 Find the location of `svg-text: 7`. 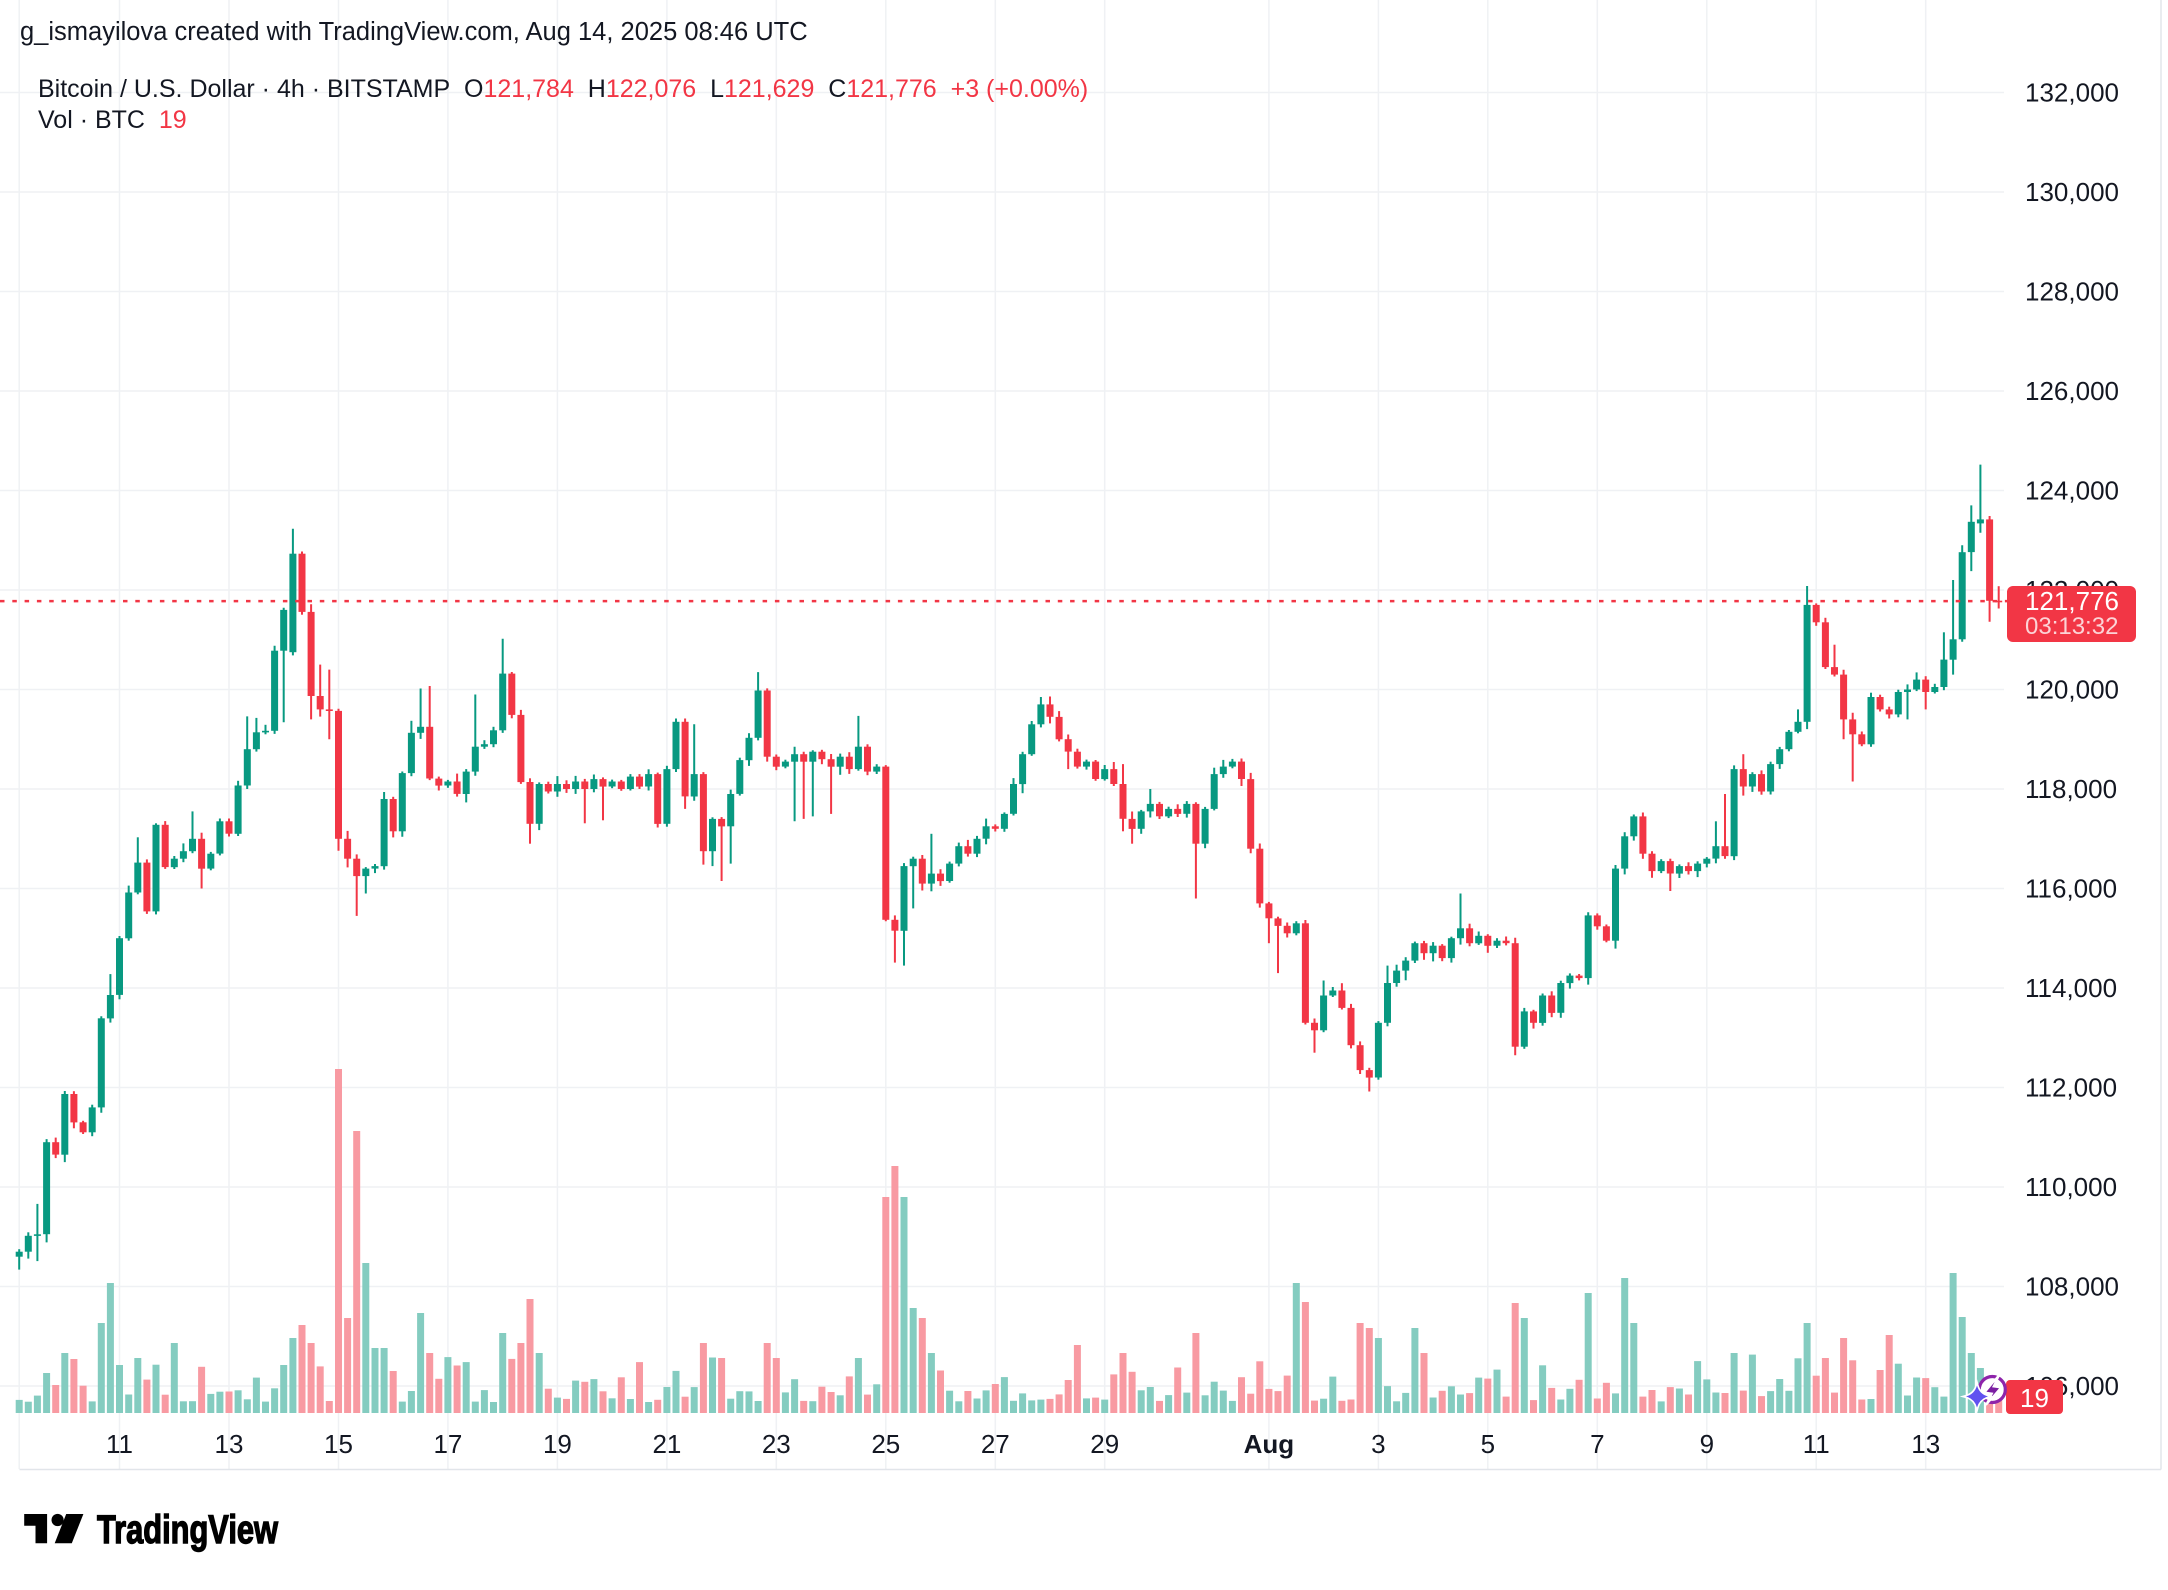

svg-text: 7 is located at coordinates (1597, 1444).